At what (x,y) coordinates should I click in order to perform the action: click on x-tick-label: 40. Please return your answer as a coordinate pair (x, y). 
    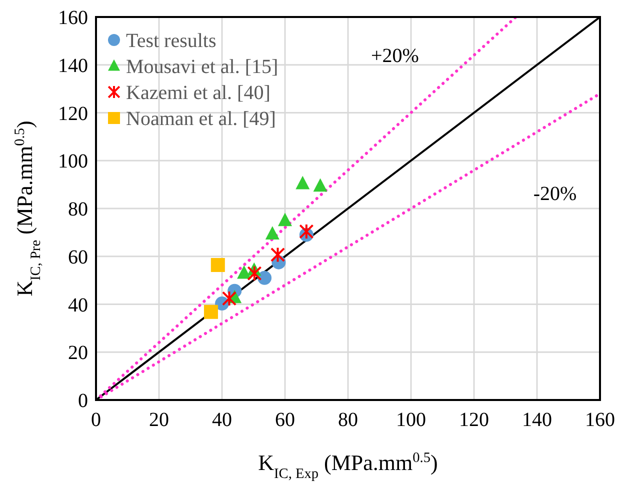
    Looking at the image, I should click on (222, 420).